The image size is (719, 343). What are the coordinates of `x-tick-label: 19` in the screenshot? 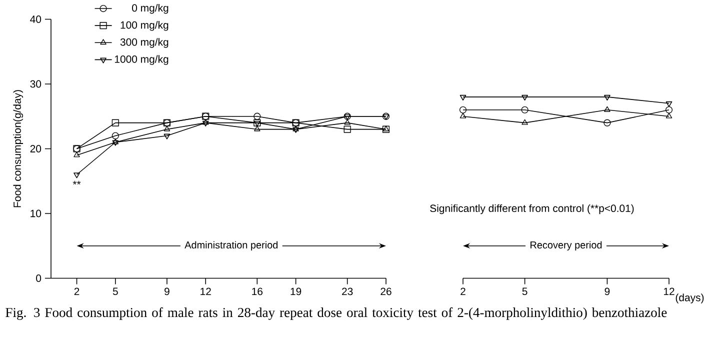 It's located at (296, 292).